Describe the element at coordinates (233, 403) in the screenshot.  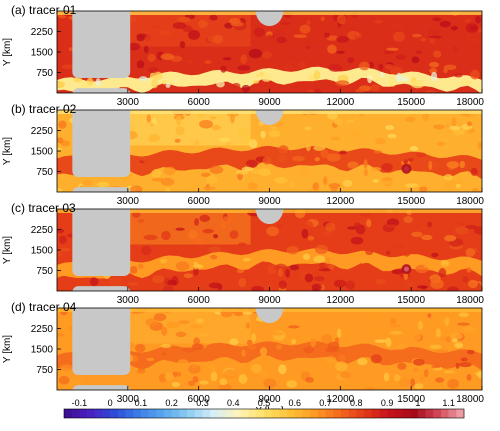
I see `colorbar-tick-label: 0.4` at that location.